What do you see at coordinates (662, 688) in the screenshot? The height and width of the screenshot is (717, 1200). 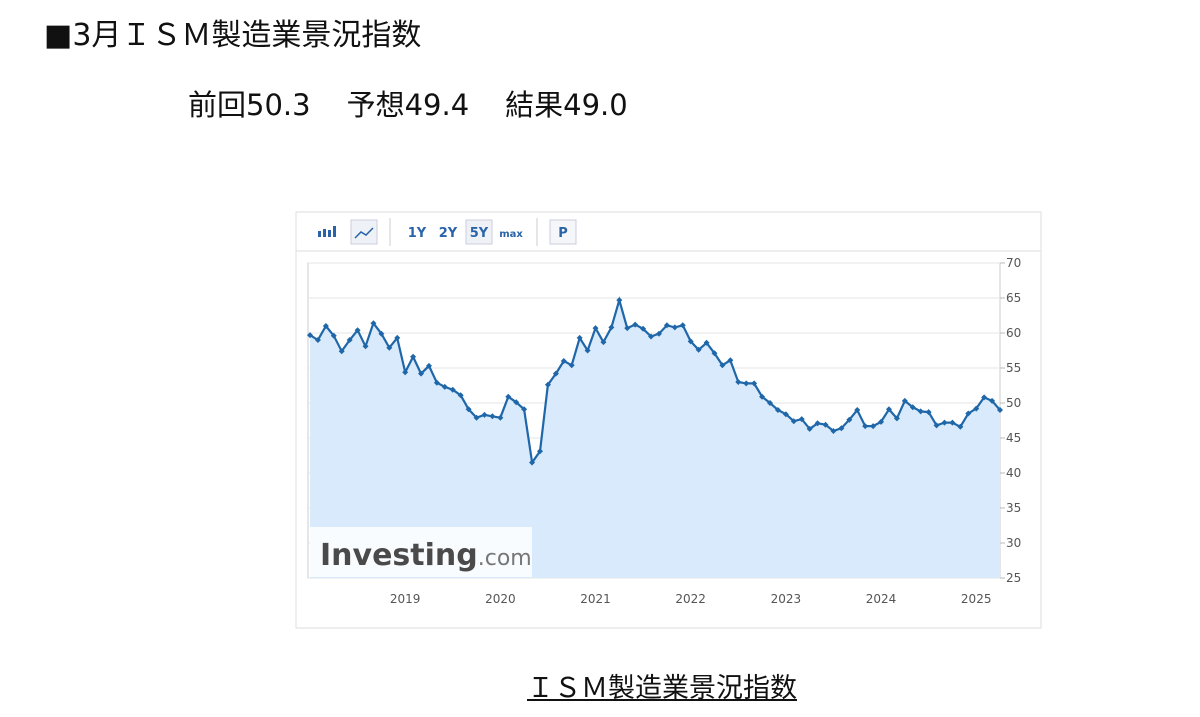 I see `caption: ＩＳＭ製造業景況指数` at bounding box center [662, 688].